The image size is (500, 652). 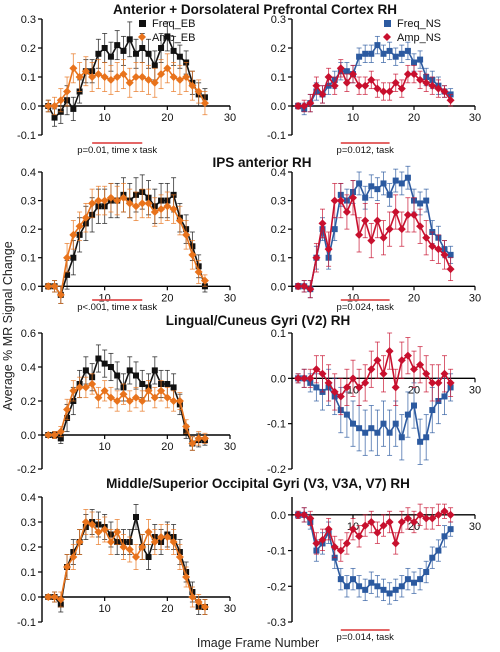 I want to click on significance-label: p=0.014, task, so click(x=366, y=637).